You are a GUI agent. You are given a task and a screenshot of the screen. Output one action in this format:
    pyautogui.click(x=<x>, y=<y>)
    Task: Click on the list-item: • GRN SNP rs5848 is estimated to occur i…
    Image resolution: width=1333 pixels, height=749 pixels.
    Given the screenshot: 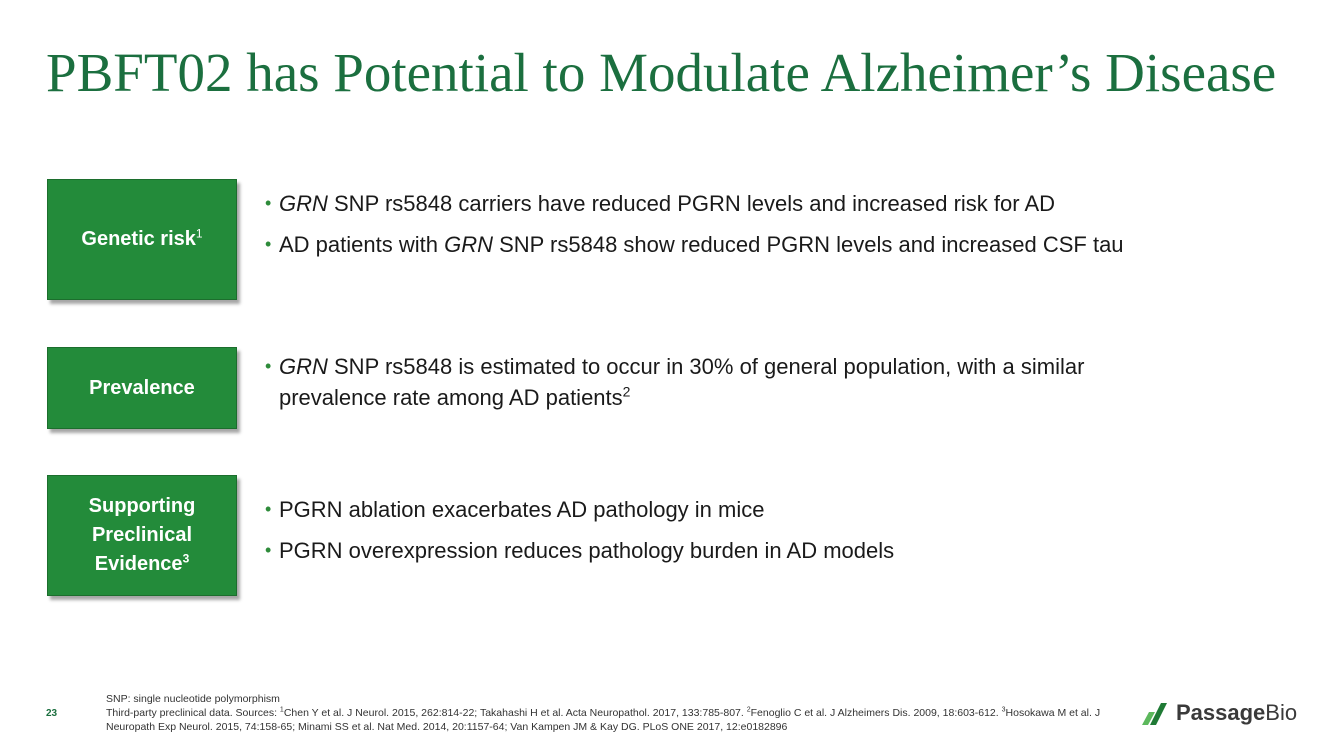 What is the action you would take?
    pyautogui.click(x=715, y=382)
    